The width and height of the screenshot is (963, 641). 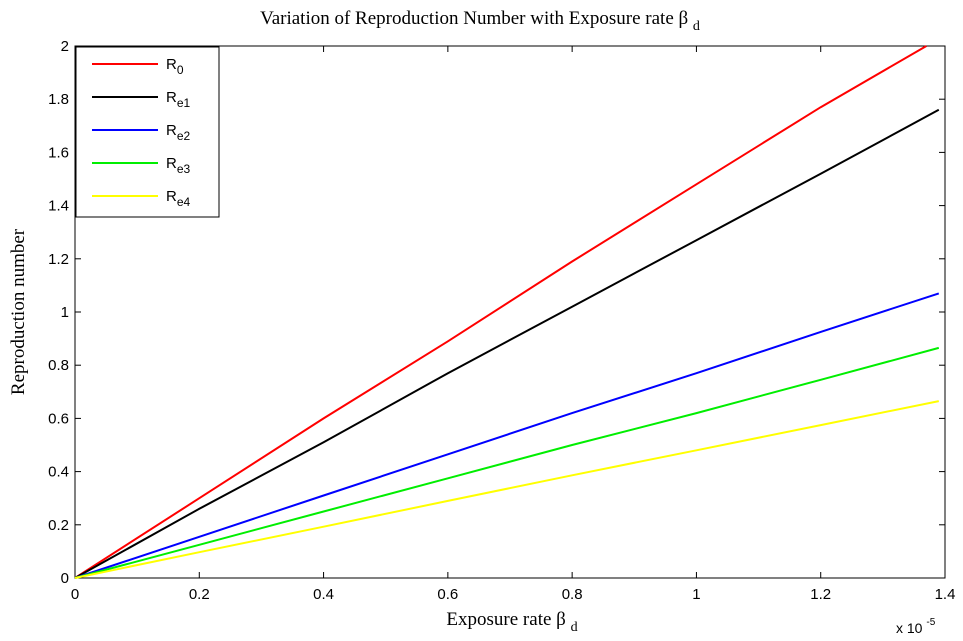 I want to click on y-tick-label: 1.2, so click(x=58, y=259).